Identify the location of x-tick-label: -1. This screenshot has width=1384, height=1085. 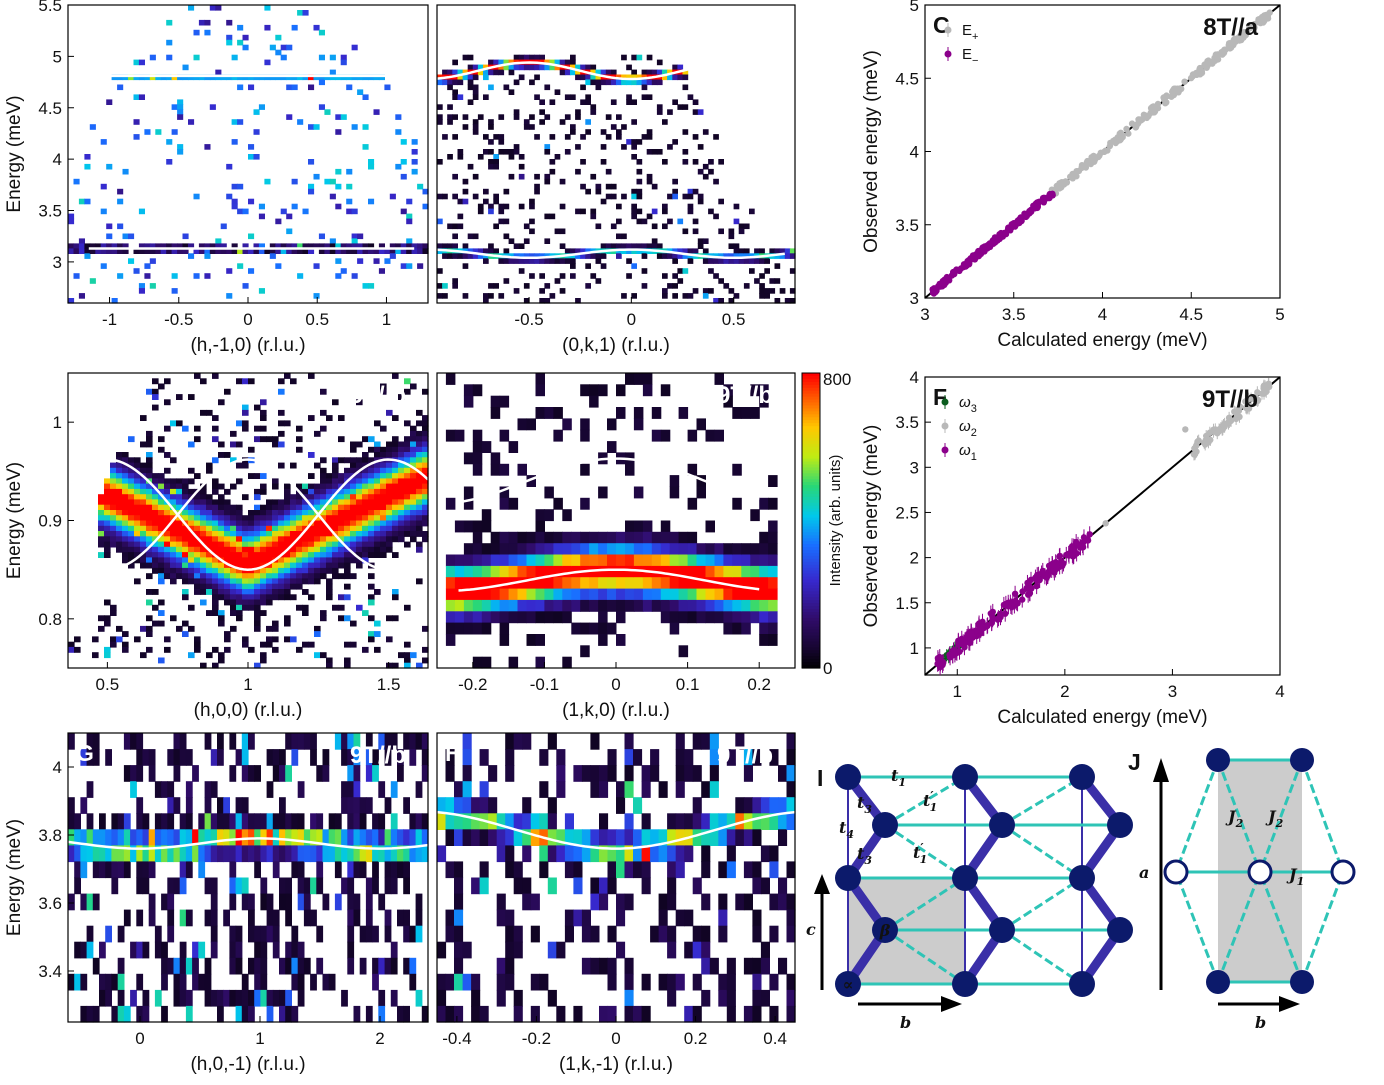
(109, 319).